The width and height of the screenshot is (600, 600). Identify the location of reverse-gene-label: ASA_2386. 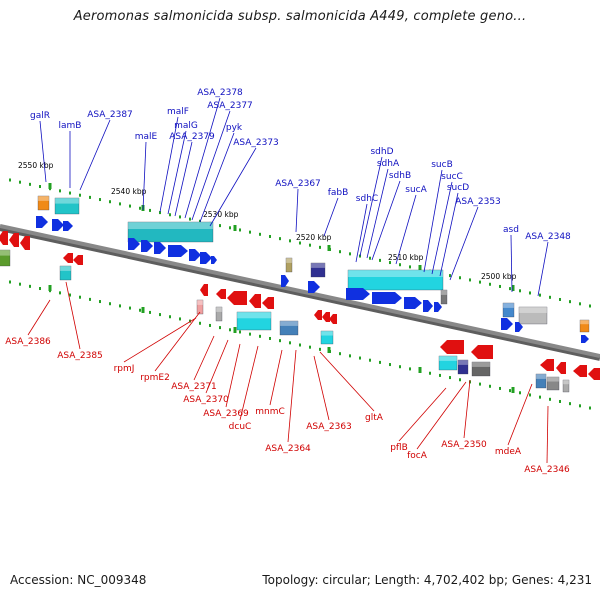
(28, 342).